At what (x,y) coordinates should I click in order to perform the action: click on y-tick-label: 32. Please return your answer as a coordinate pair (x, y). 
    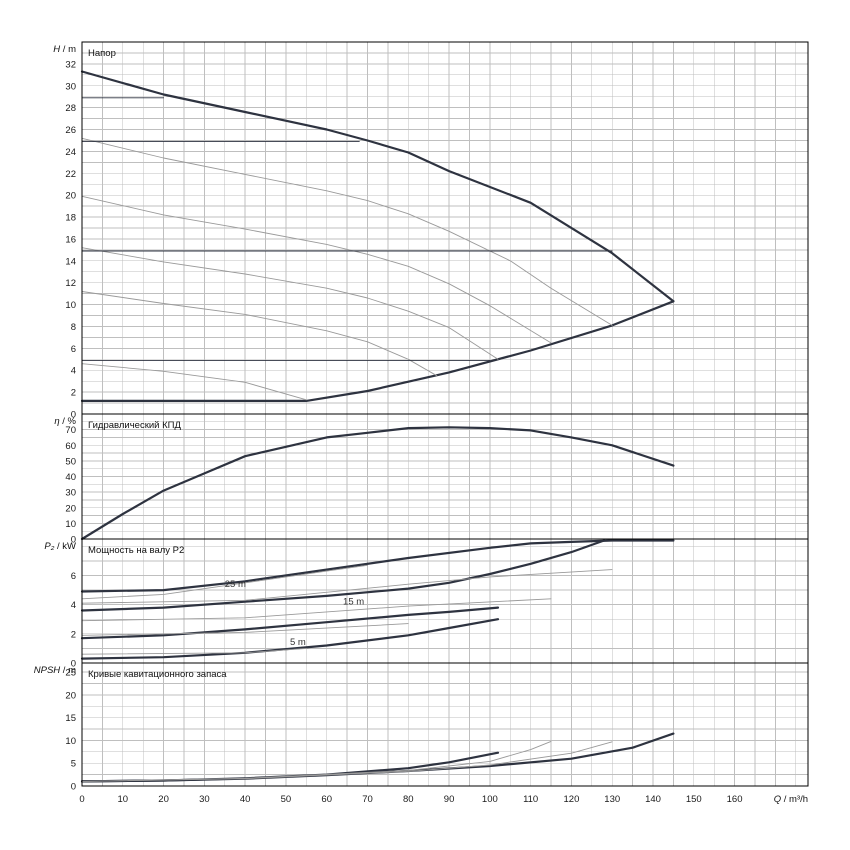
    Looking at the image, I should click on (70, 64).